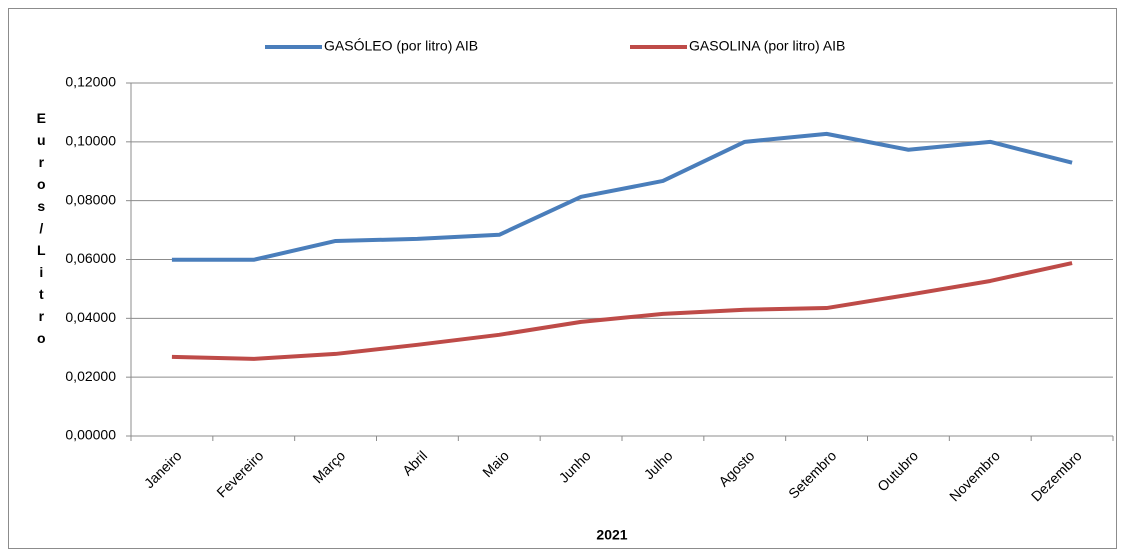  Describe the element at coordinates (90, 258) in the screenshot. I see `y-tick-label: 0,06000` at that location.